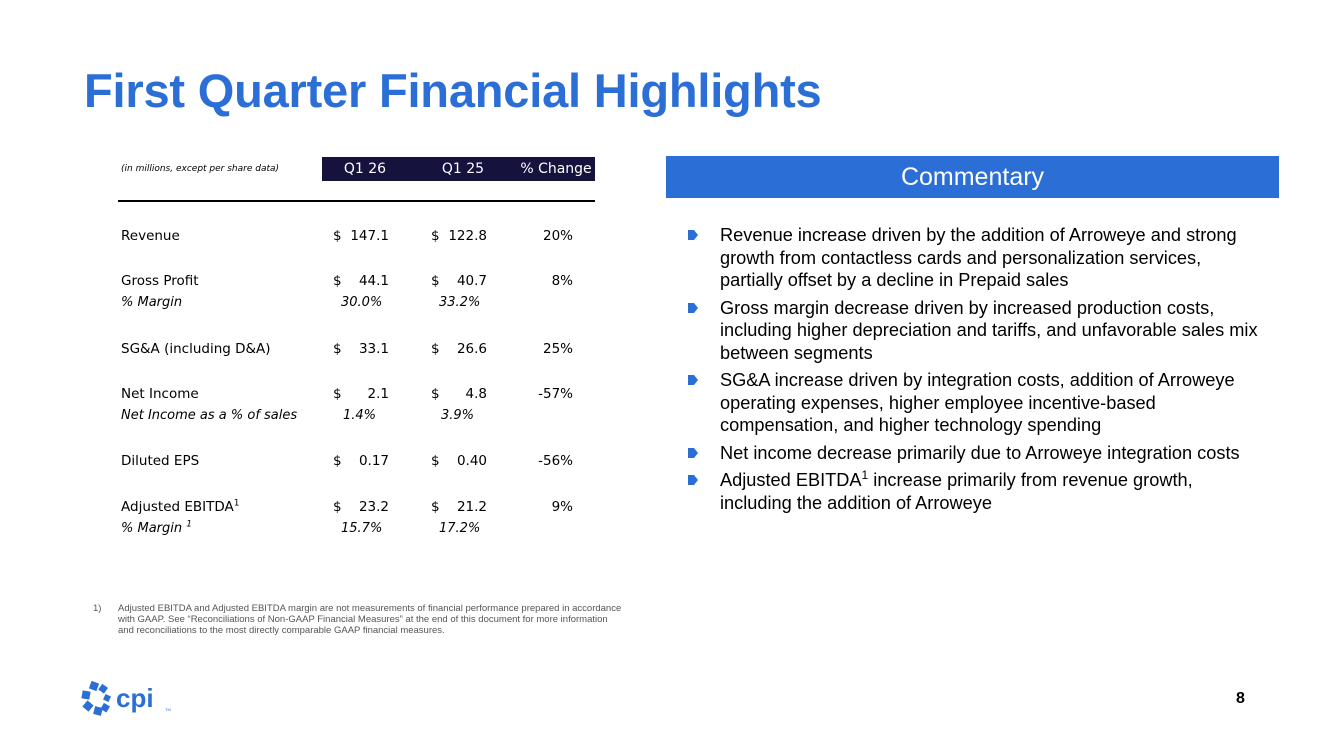  Describe the element at coordinates (476, 394) in the screenshot. I see `value-q1-25: 4.8` at that location.